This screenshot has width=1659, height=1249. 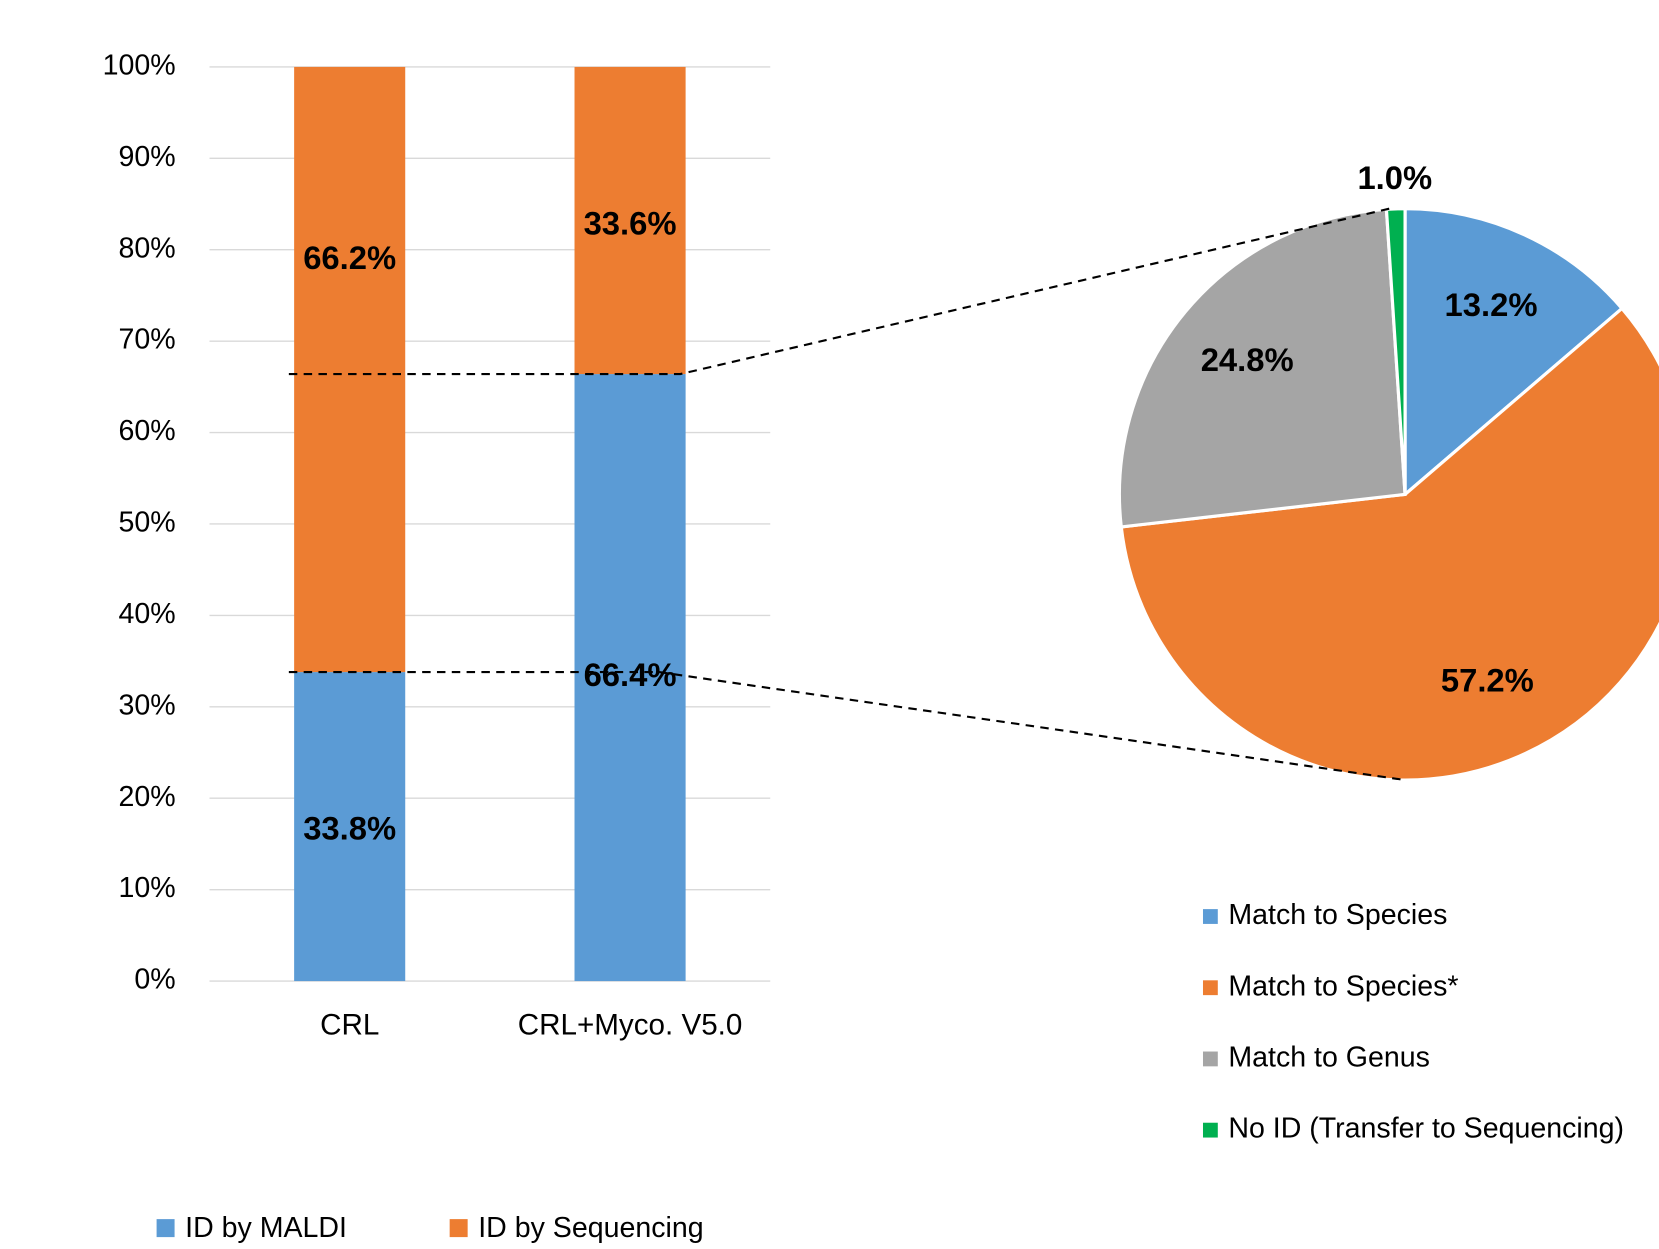 What do you see at coordinates (146, 340) in the screenshot?
I see `y-tick-label: 70%` at bounding box center [146, 340].